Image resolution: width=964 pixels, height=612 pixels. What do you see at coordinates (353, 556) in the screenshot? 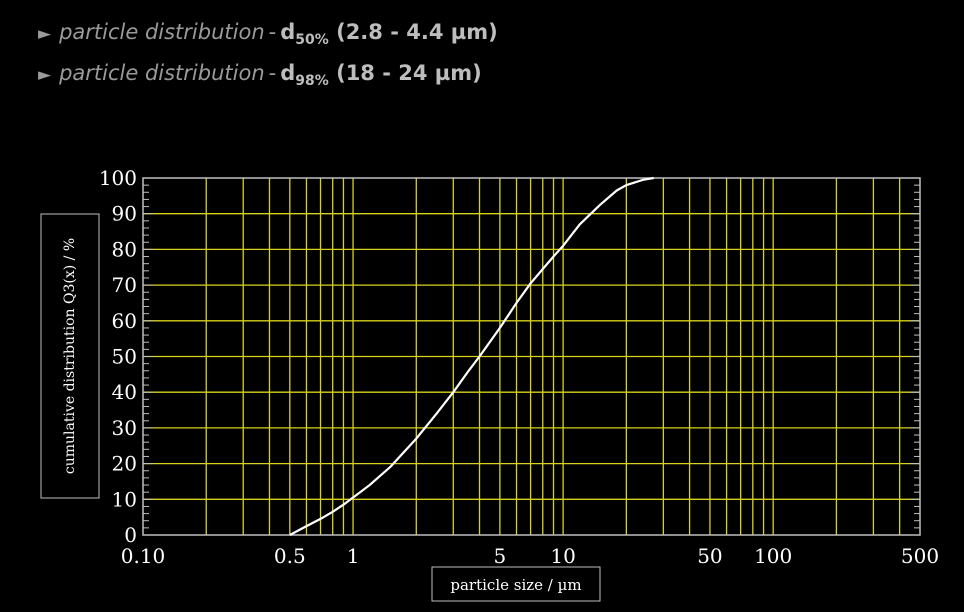
I see `x-tick-label: 1` at bounding box center [353, 556].